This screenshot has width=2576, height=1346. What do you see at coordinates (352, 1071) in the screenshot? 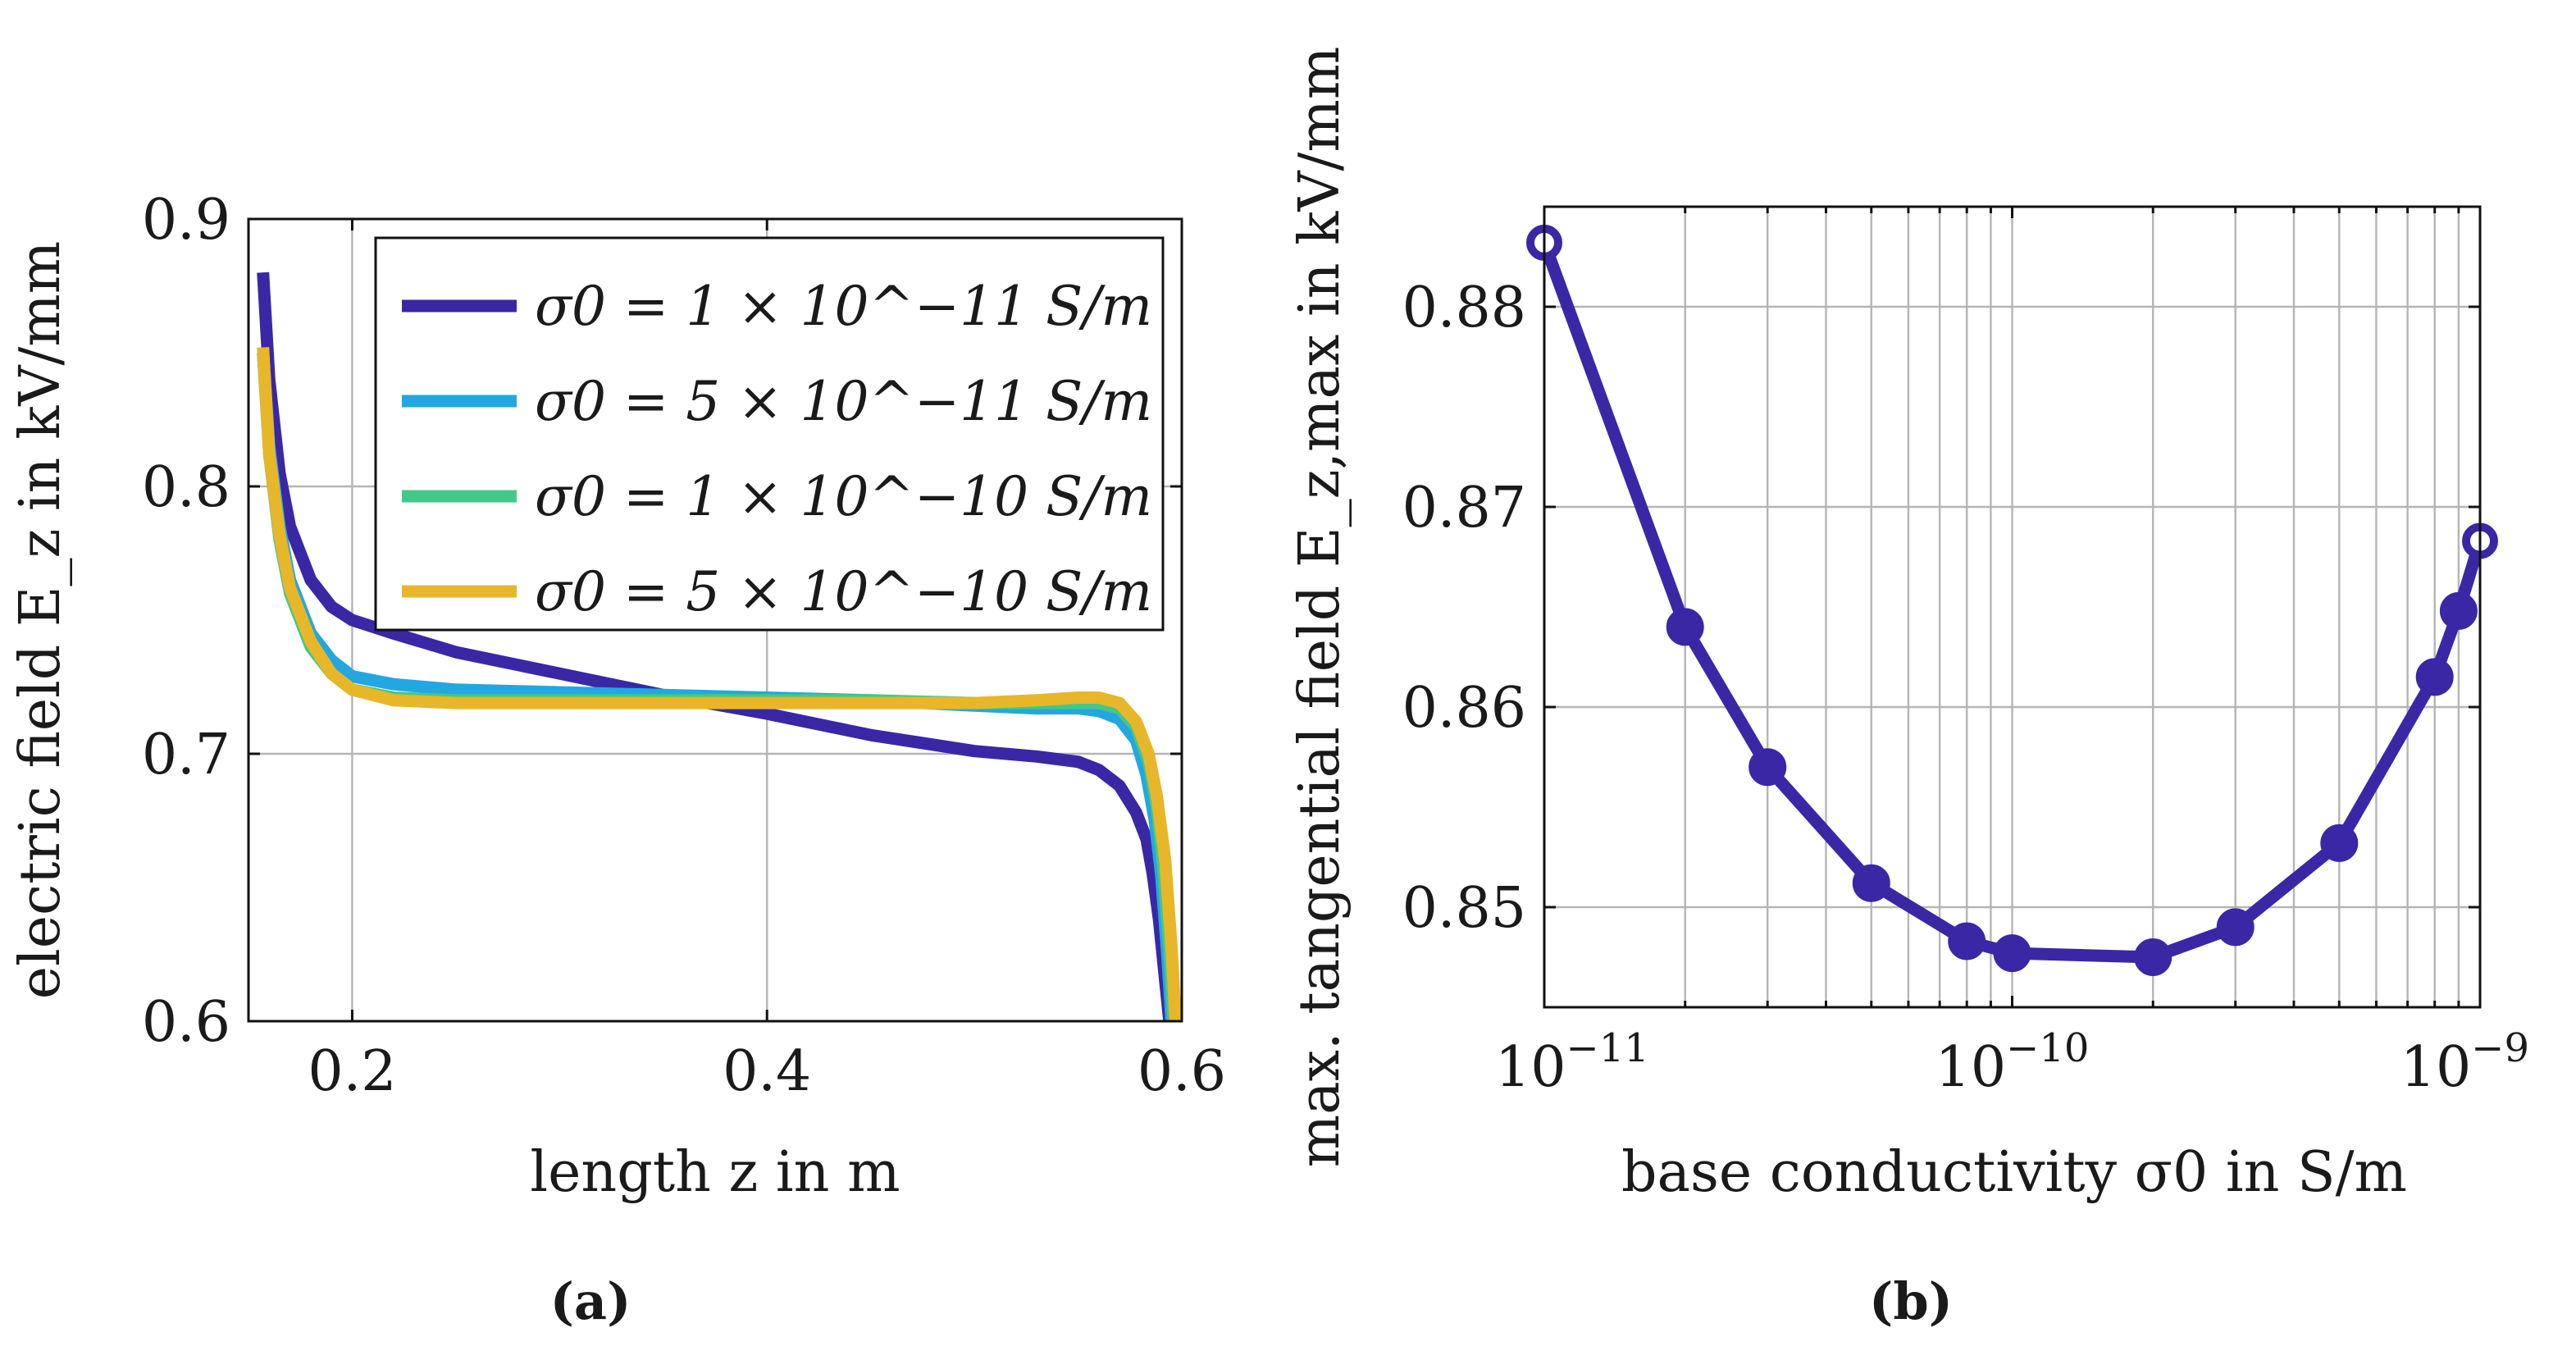
I see `chart-a-x-tick-label: 0.2` at bounding box center [352, 1071].